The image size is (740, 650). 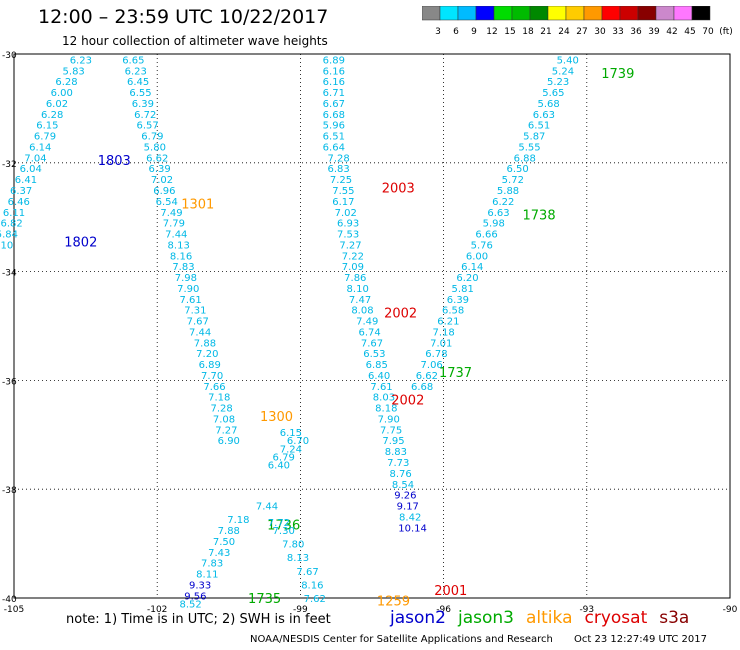 I want to click on swh-value: 6.15, so click(x=47, y=126).